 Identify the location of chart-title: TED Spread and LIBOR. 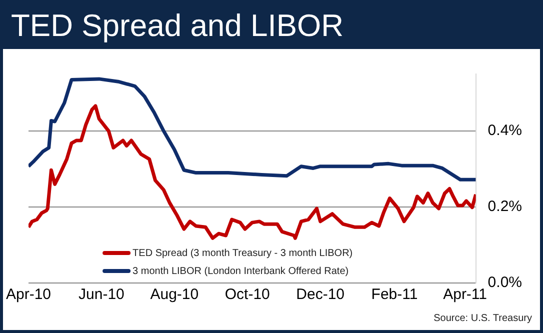
(271, 26).